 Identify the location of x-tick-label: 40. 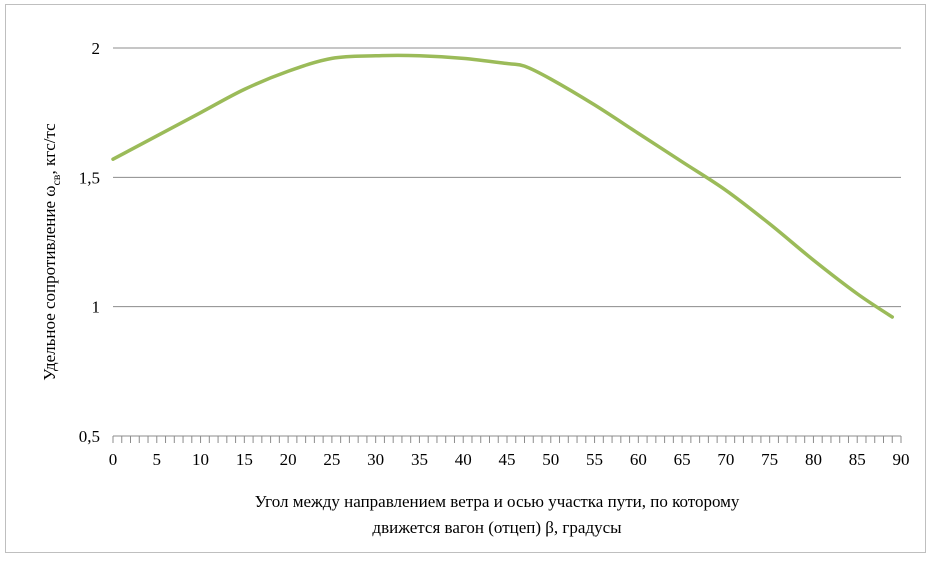
(463, 459).